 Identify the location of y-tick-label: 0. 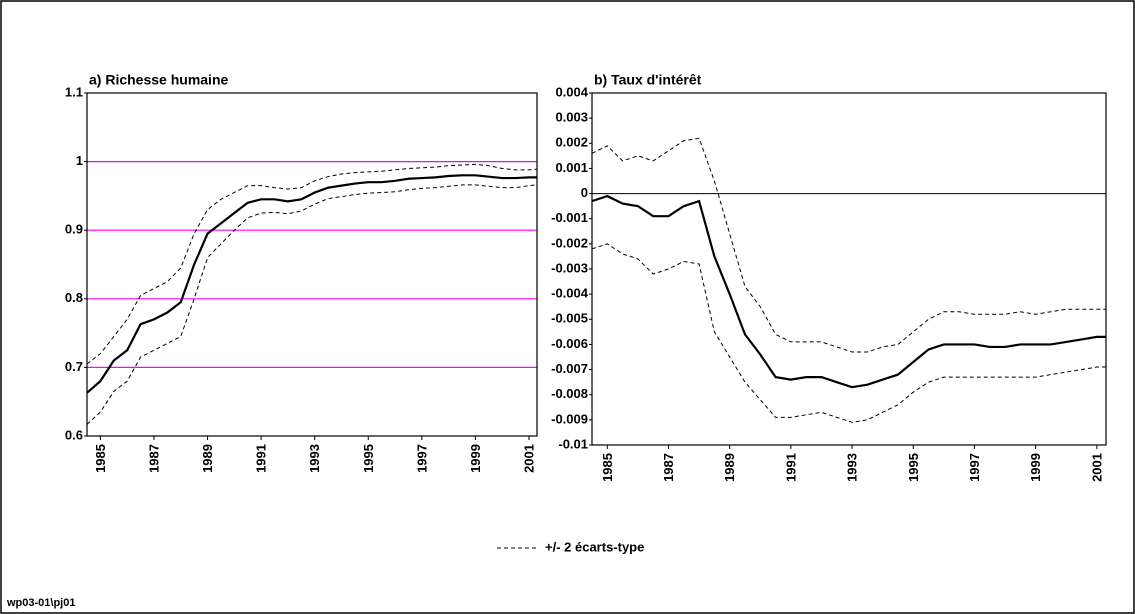
(584, 192).